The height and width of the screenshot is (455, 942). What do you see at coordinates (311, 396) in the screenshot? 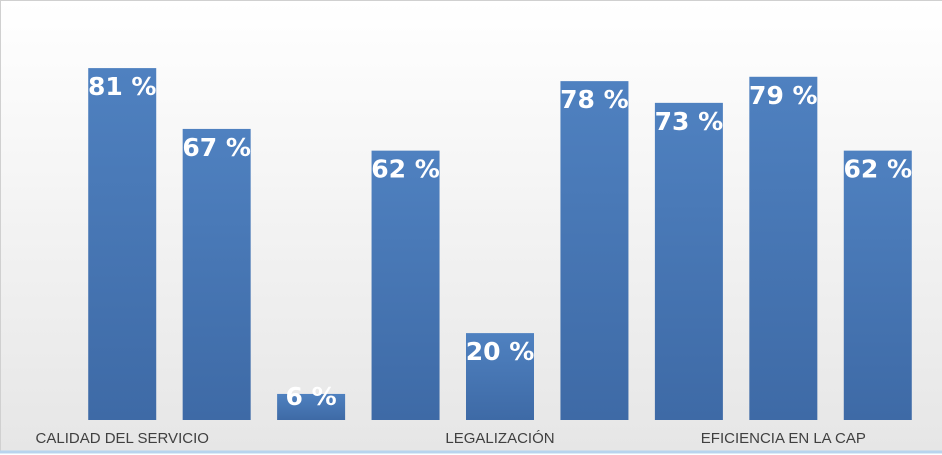
I see `data-label: 6 %` at bounding box center [311, 396].